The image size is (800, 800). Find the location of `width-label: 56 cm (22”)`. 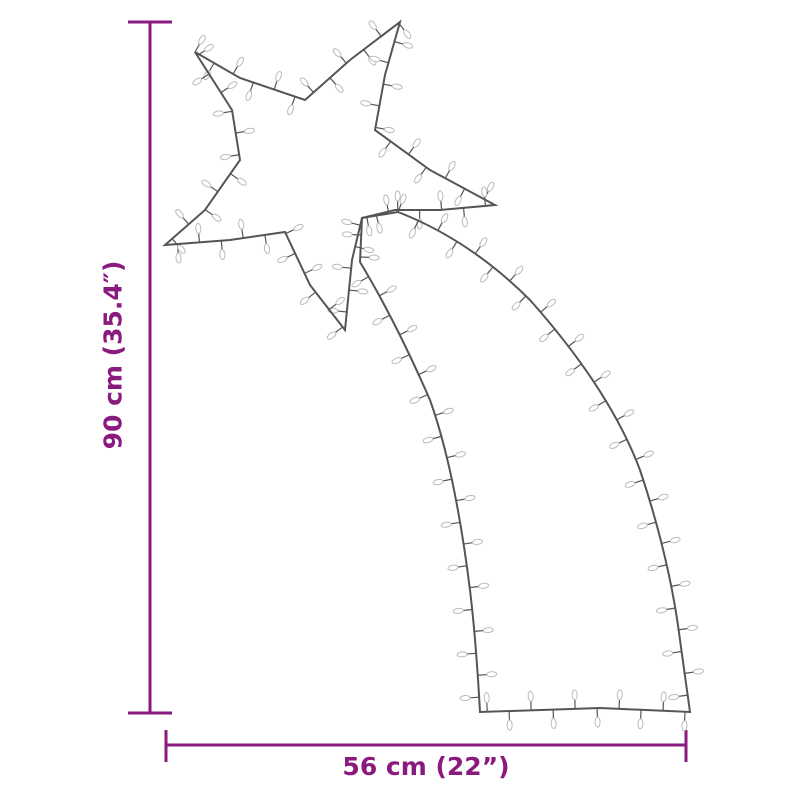

width-label: 56 cm (22”) is located at coordinates (426, 766).